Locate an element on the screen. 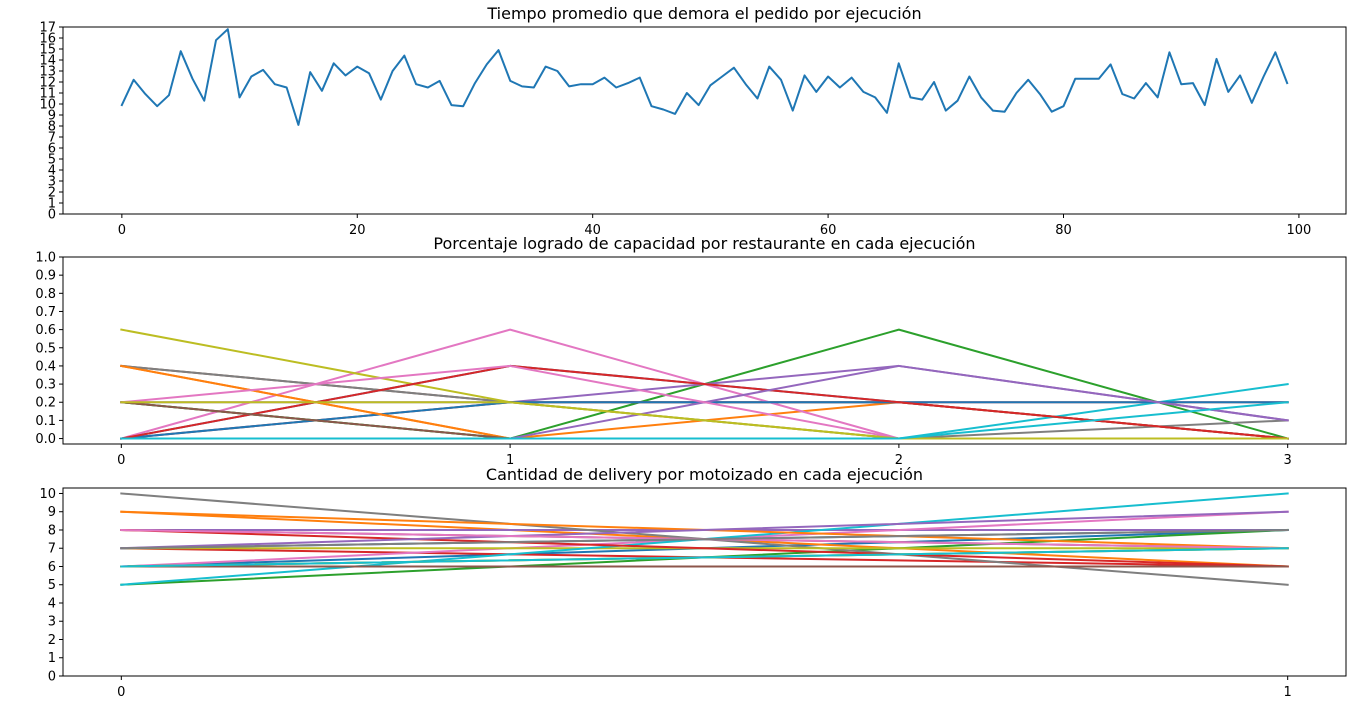 Image resolution: width=1366 pixels, height=703 pixels. x-tick-label: 80 is located at coordinates (1063, 230).